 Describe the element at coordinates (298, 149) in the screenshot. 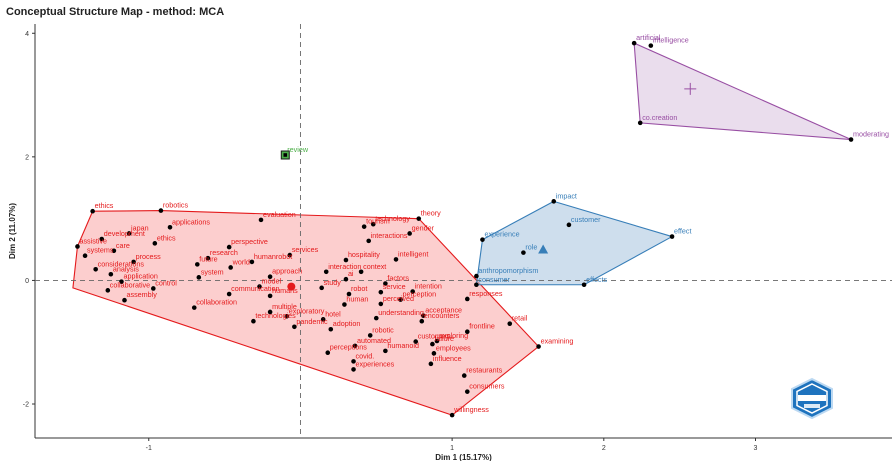

I see `point-label-review: review` at that location.